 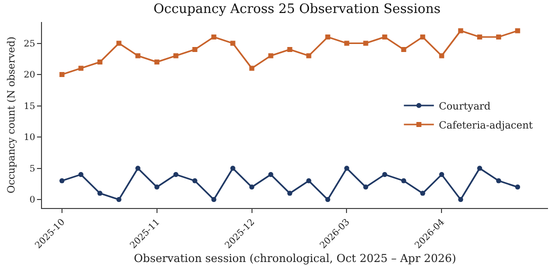 What do you see at coordinates (30, 107) in the screenshot?
I see `y-tick-label: 15` at bounding box center [30, 107].